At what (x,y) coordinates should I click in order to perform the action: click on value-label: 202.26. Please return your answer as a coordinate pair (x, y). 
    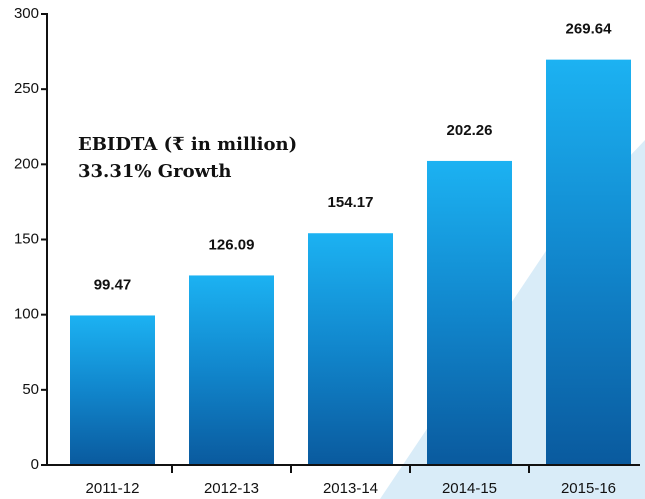
    Looking at the image, I should click on (470, 130).